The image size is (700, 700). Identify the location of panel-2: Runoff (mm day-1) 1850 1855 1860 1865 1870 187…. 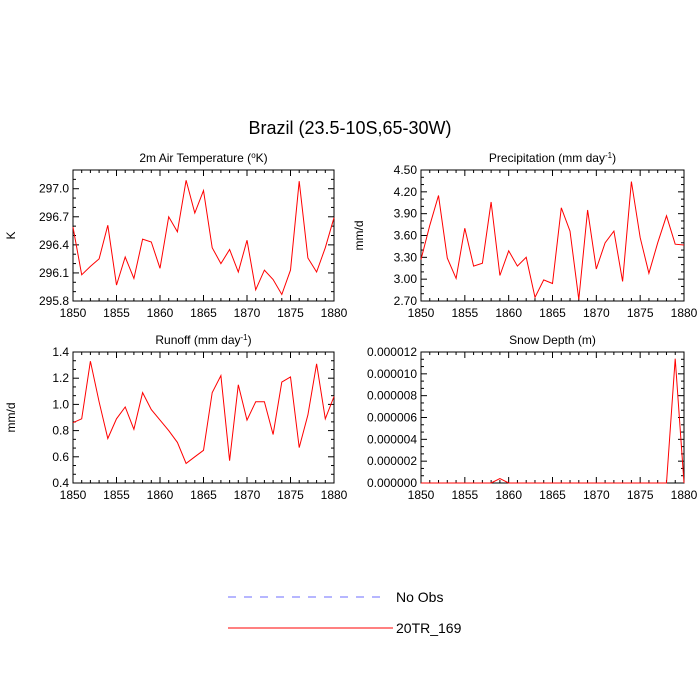
(176, 418).